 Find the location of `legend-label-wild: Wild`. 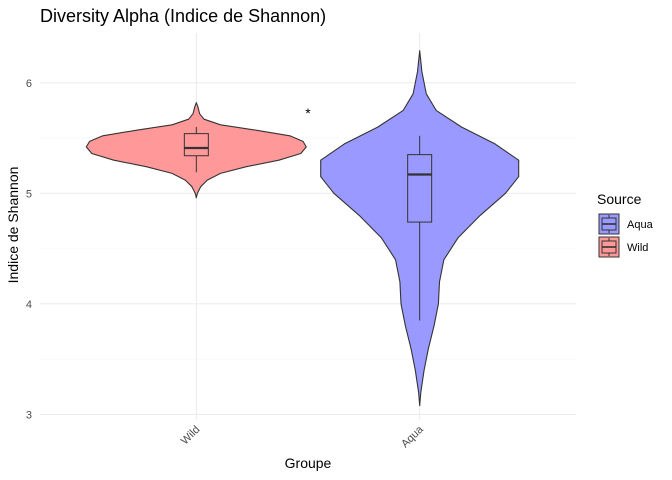

legend-label-wild: Wild is located at coordinates (637, 248).